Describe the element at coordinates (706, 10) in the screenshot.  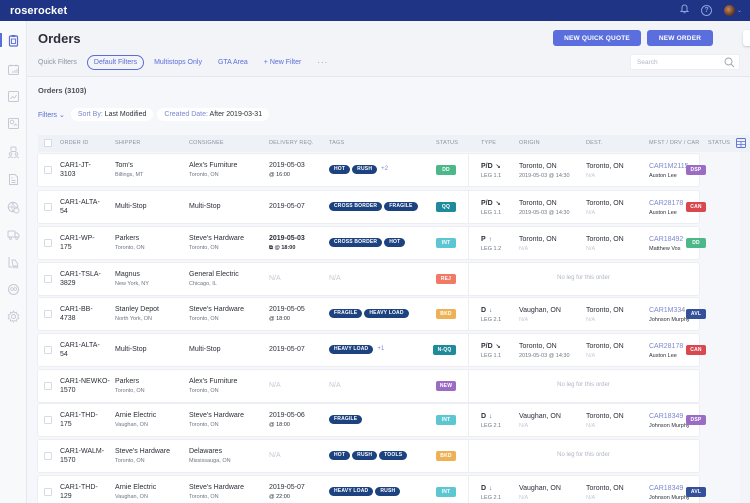
I see `help-icon: ?` at that location.